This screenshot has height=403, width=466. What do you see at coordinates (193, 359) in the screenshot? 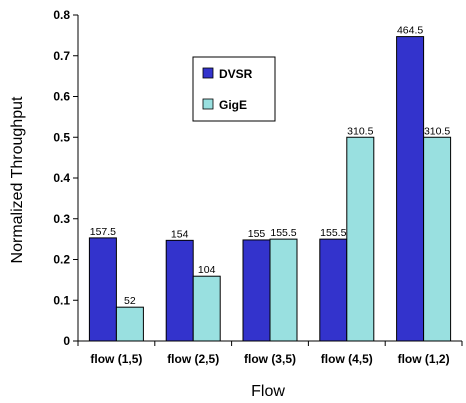
I see `x-tick-label: flow (2,5)` at bounding box center [193, 359].